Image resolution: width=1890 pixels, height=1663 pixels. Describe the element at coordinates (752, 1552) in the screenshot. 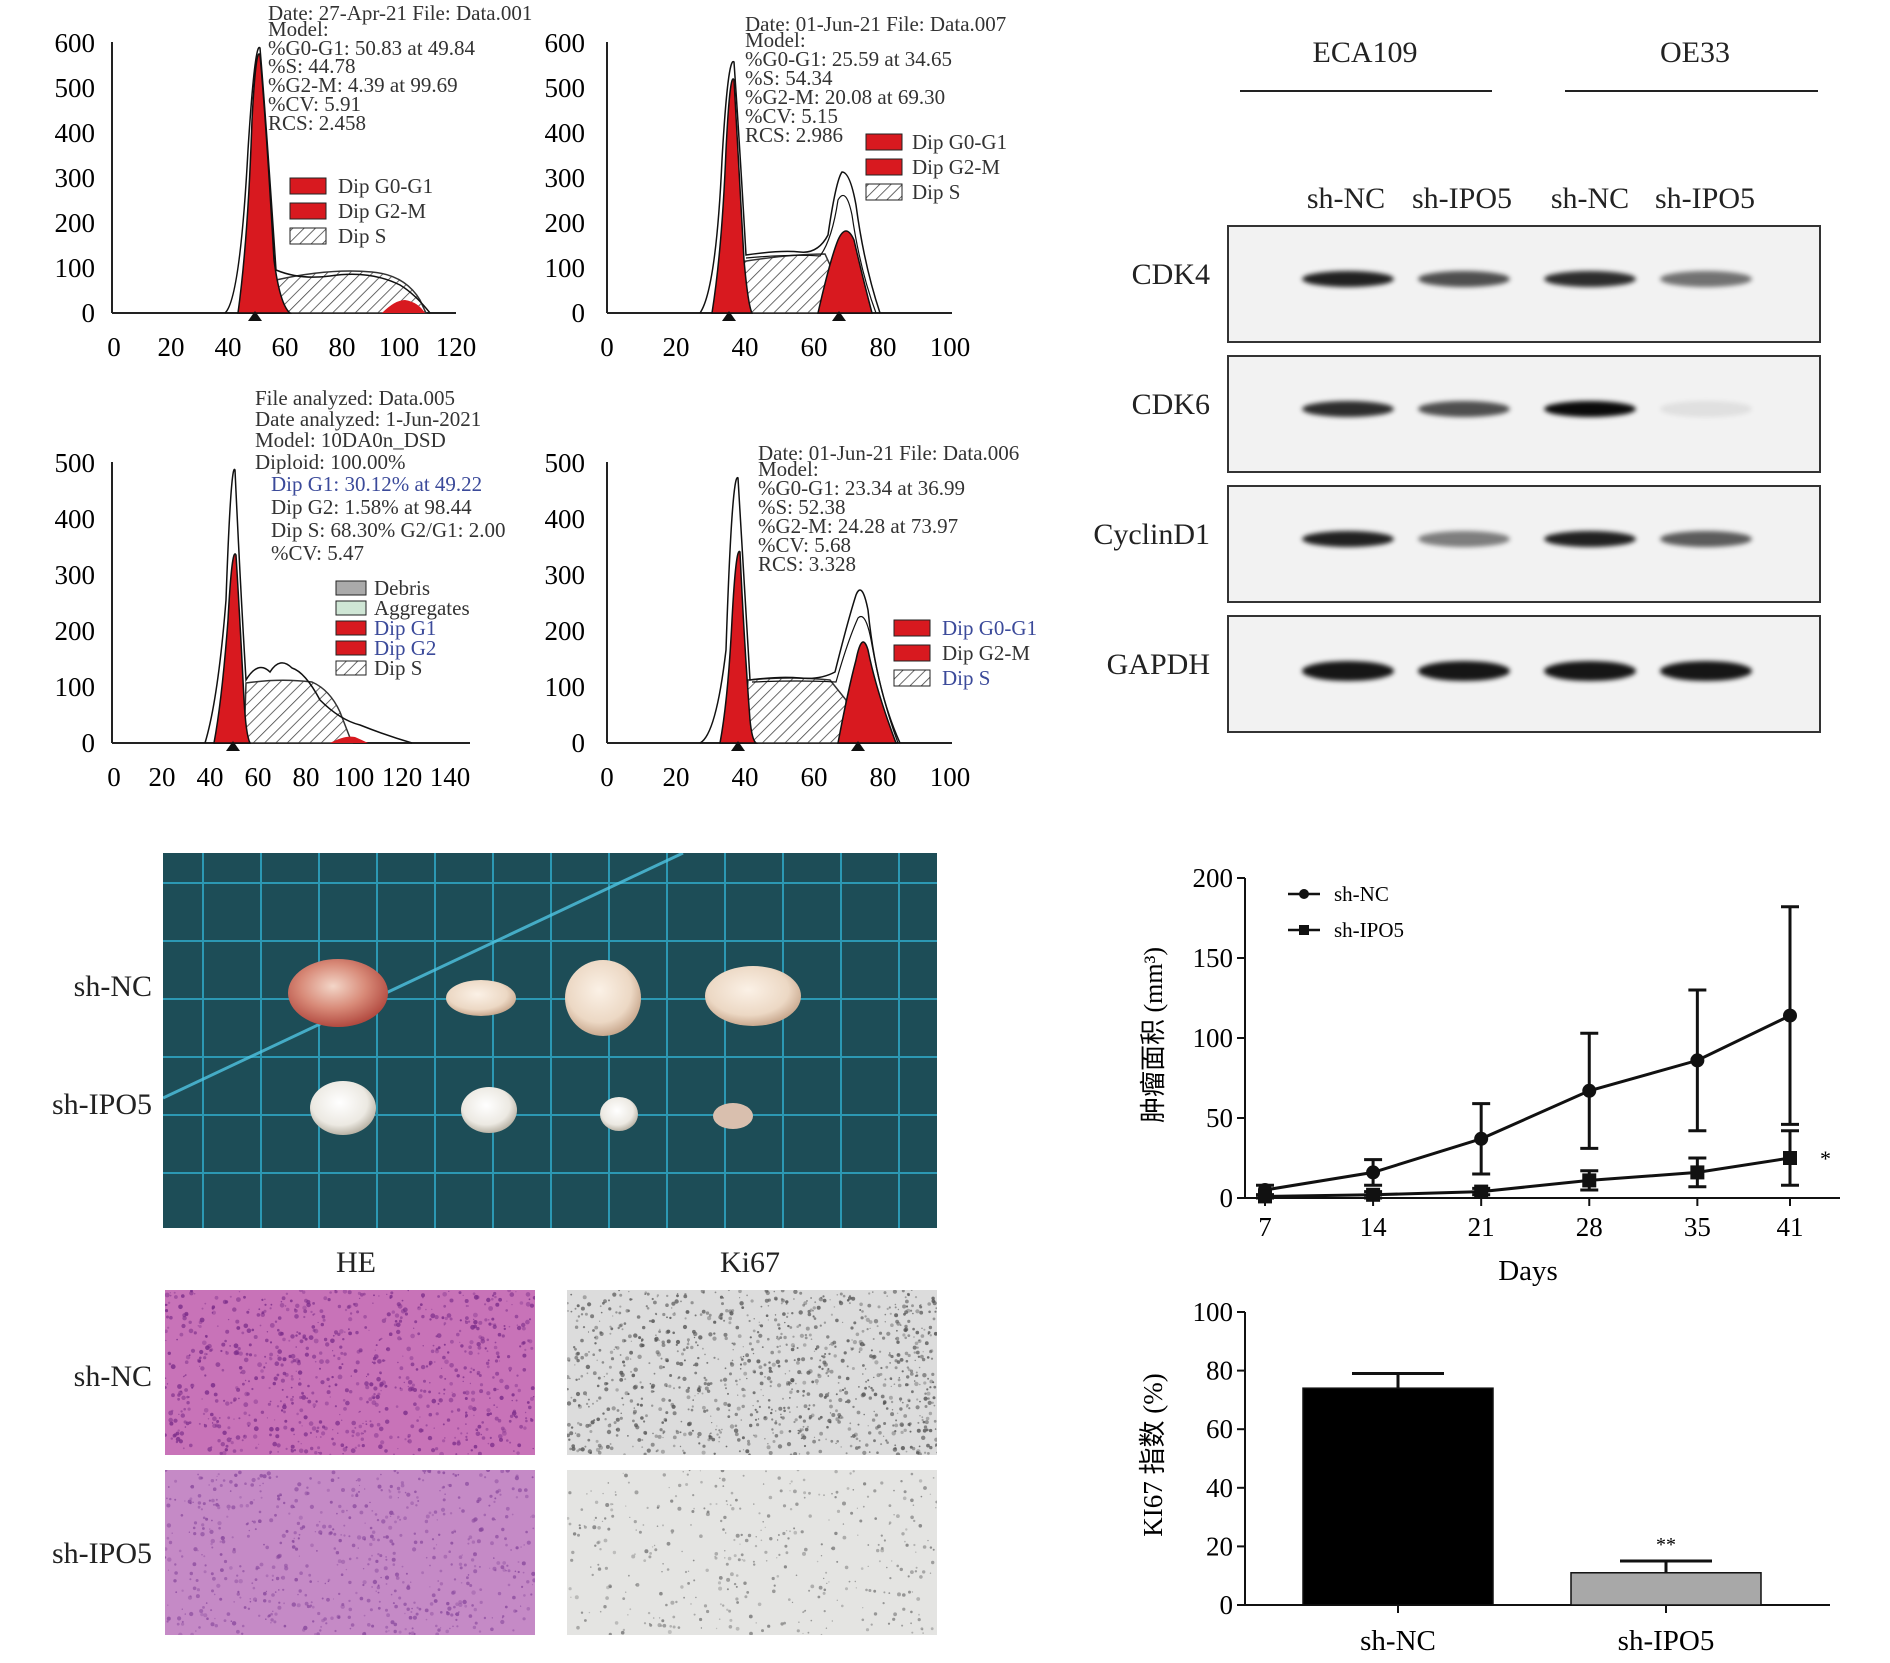

I see `ki67-stain-image` at that location.